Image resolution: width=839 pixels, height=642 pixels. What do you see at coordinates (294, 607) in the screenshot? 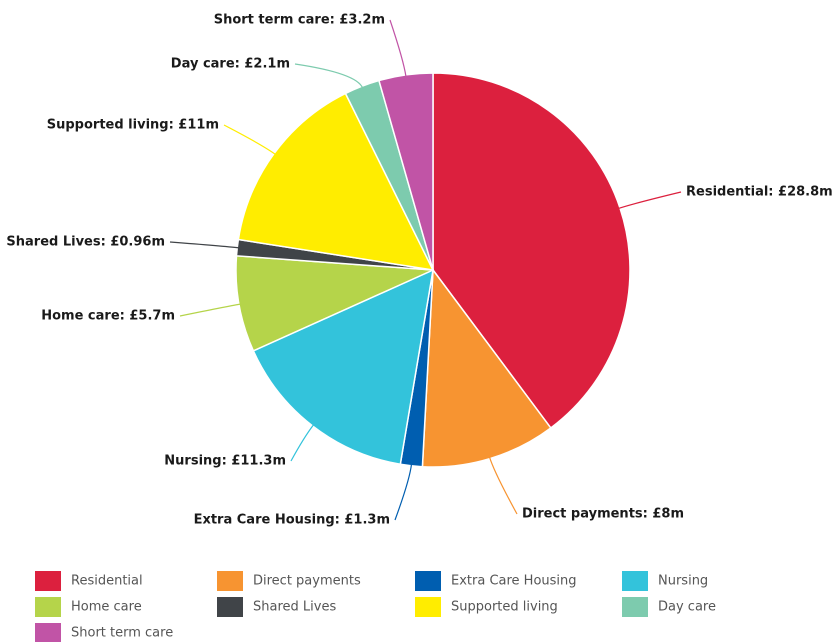
I see `legend-label: Shared Lives` at bounding box center [294, 607].